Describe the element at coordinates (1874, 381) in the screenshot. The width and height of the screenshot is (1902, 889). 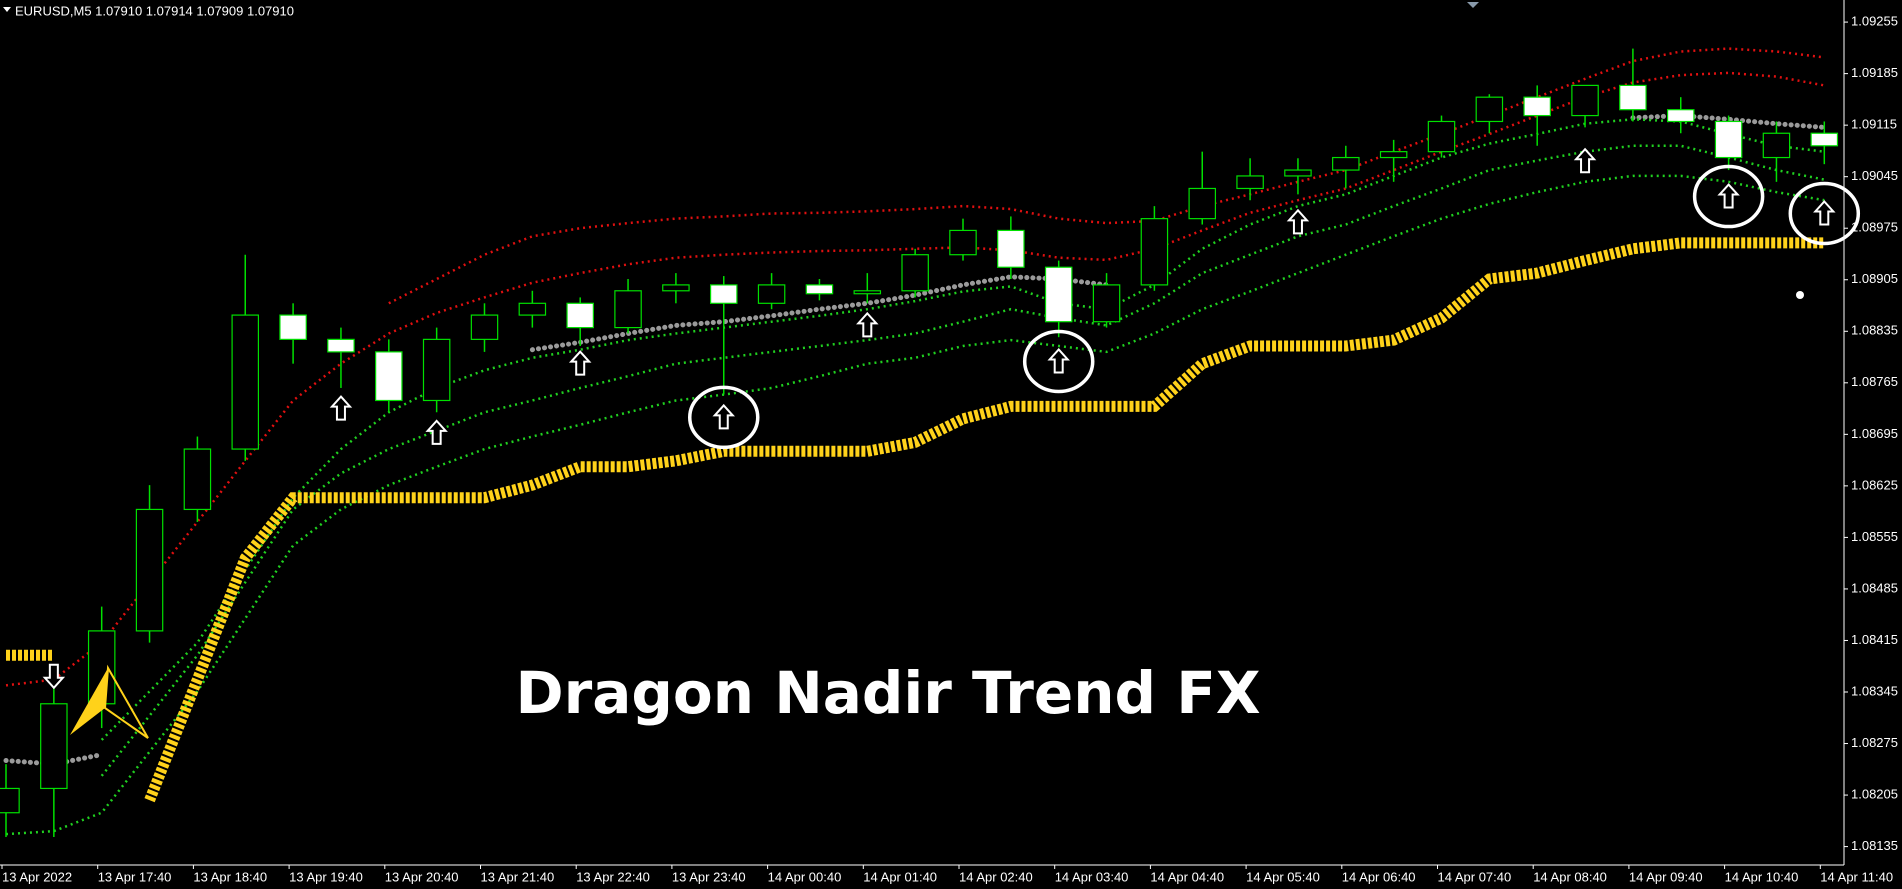
I see `y-tick-label: 1.08765` at that location.